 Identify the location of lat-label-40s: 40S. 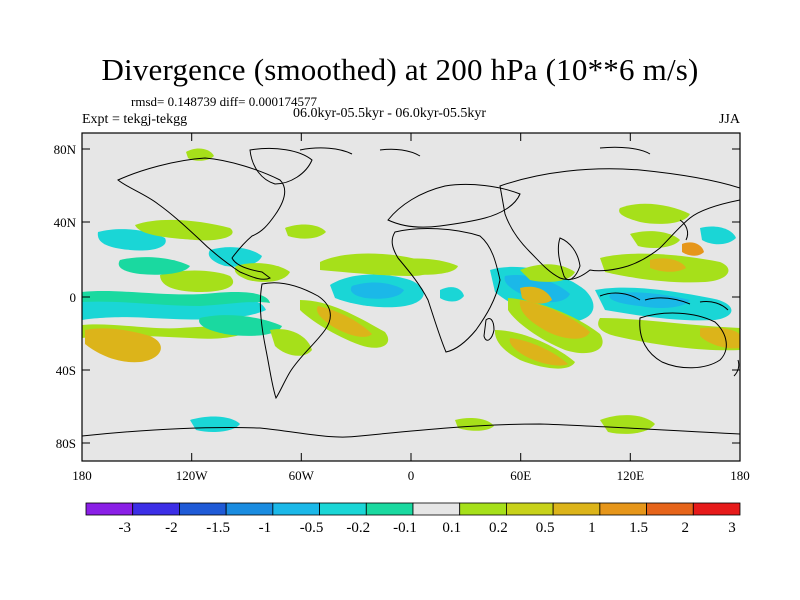
(66, 370).